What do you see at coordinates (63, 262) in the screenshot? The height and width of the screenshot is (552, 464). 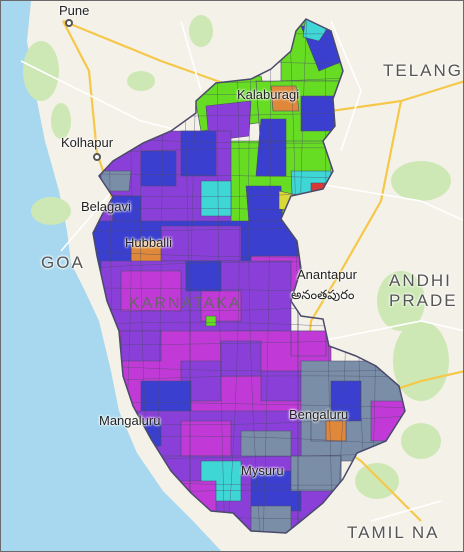 I see `label-goa: GOA` at bounding box center [63, 262].